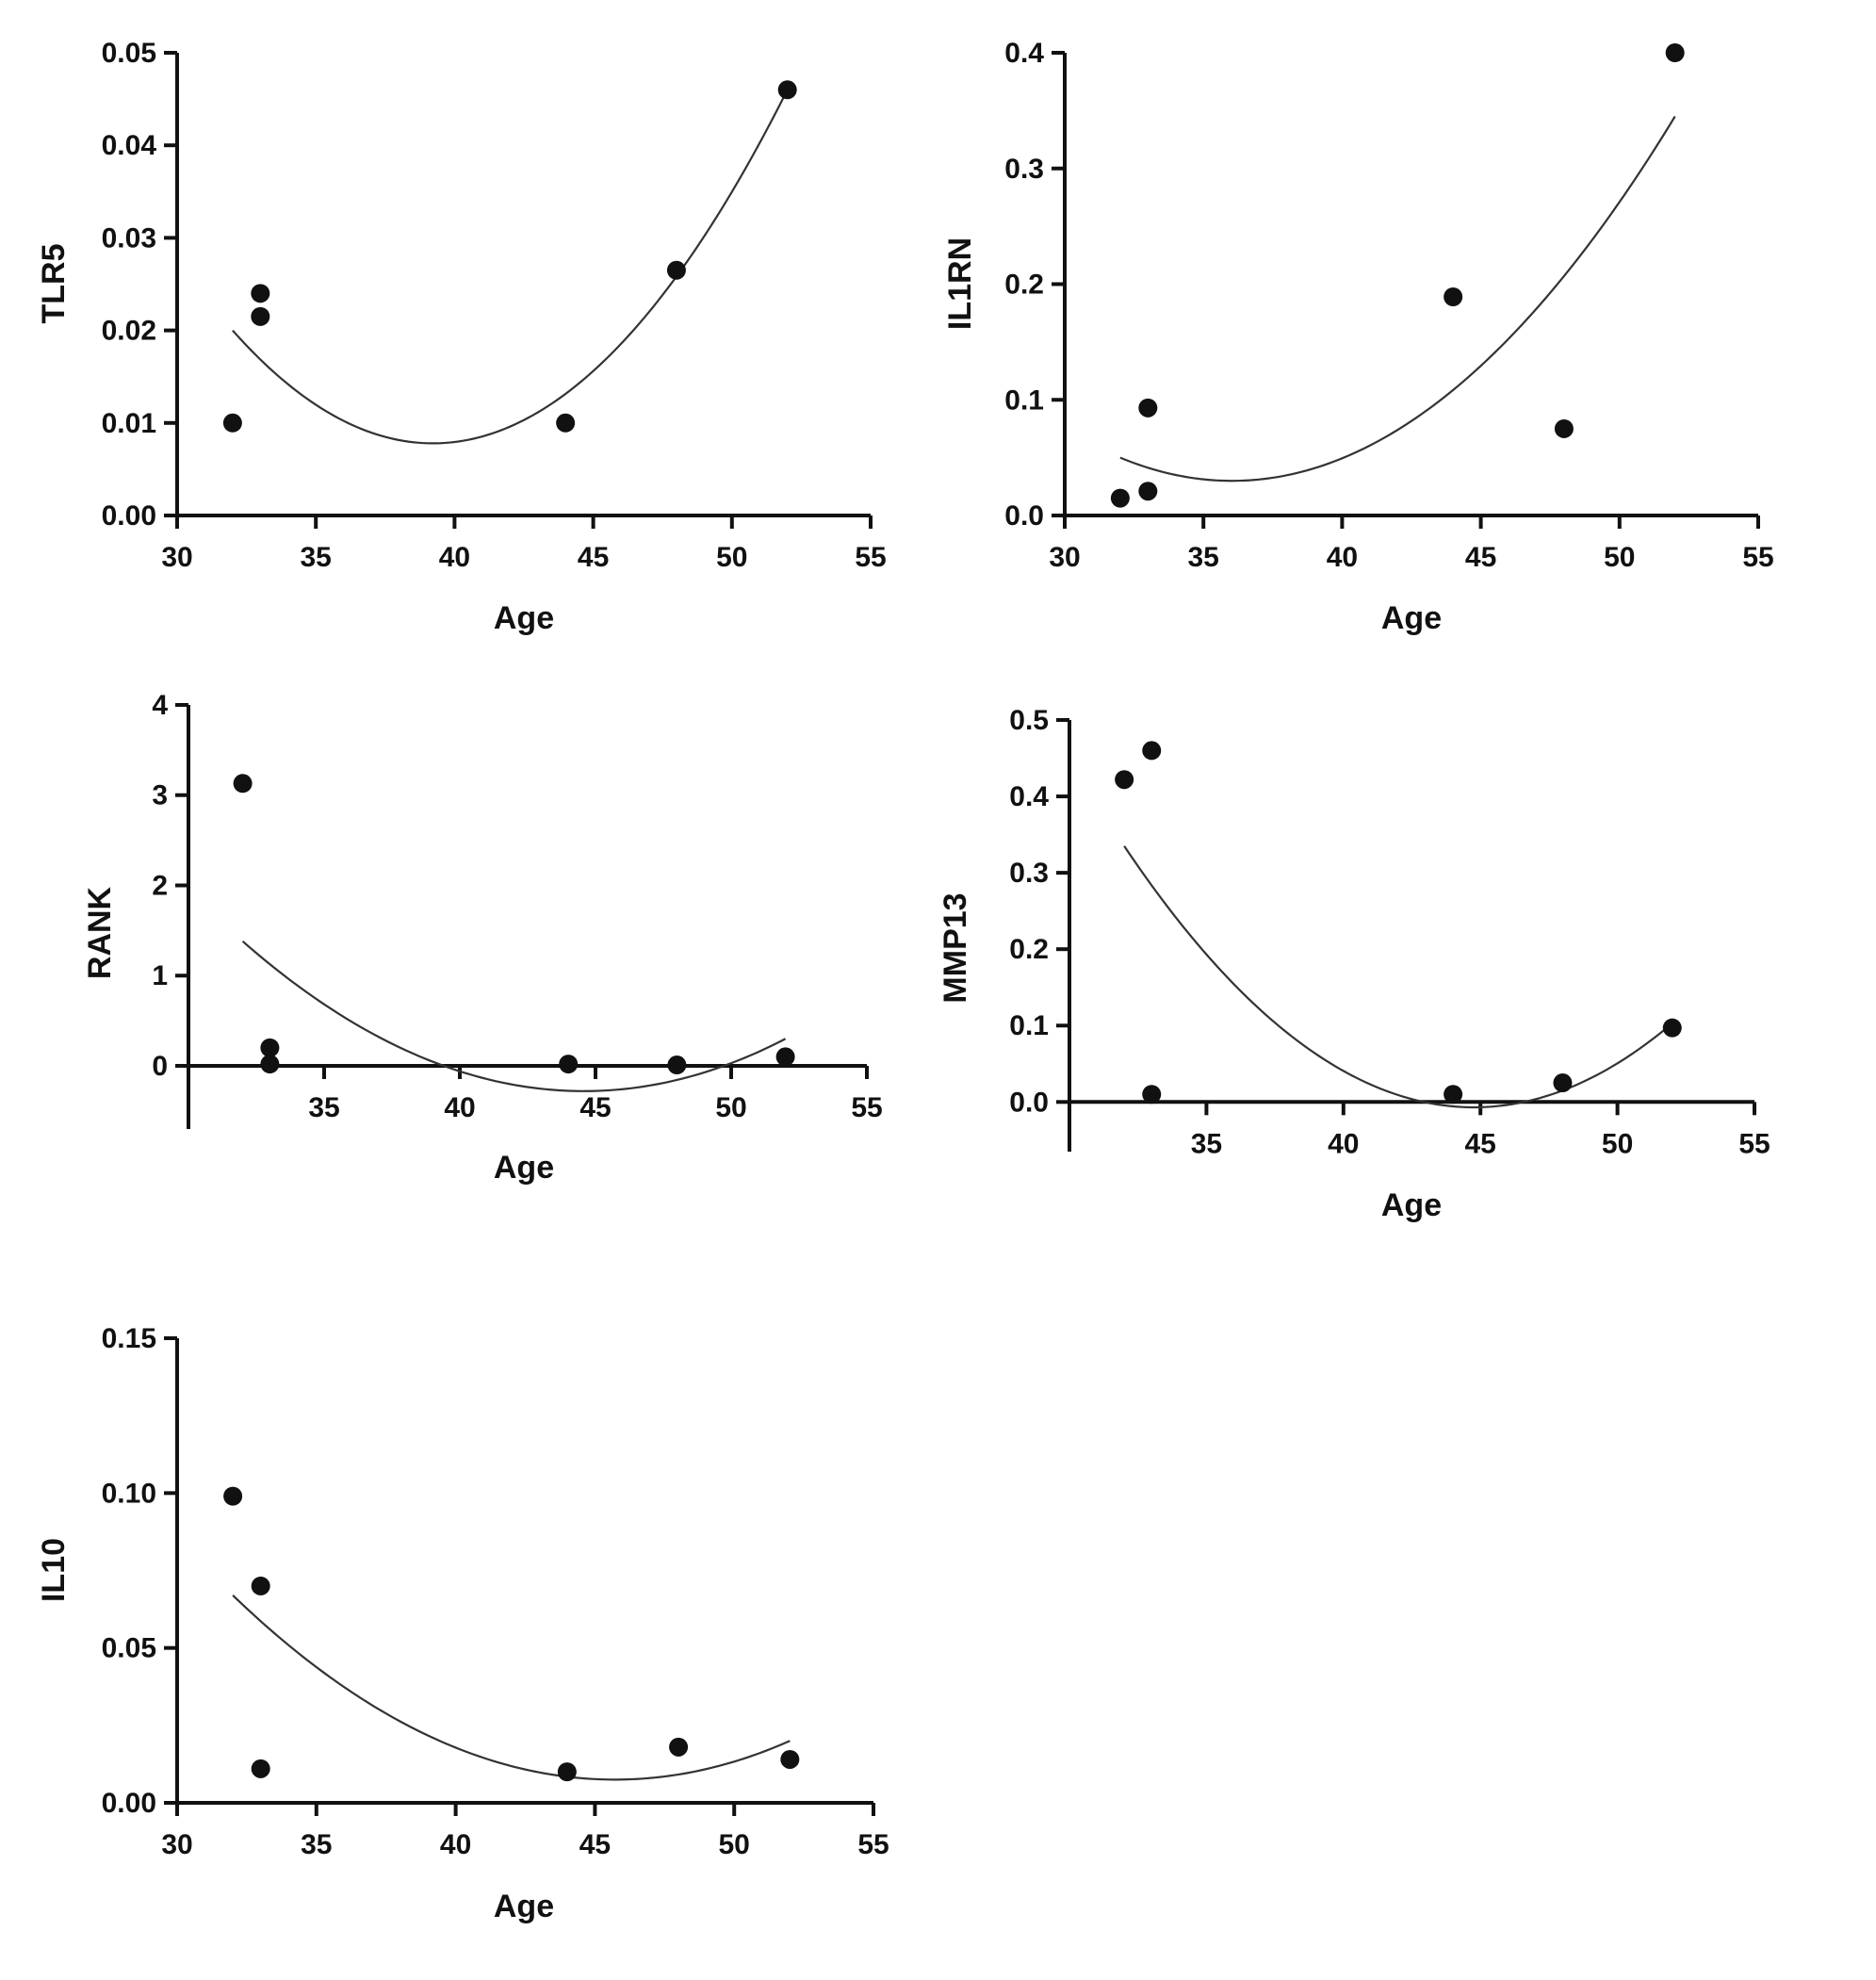 This screenshot has height=1980, width=1876. What do you see at coordinates (160, 975) in the screenshot?
I see `rank-y-tick-label: 1` at bounding box center [160, 975].